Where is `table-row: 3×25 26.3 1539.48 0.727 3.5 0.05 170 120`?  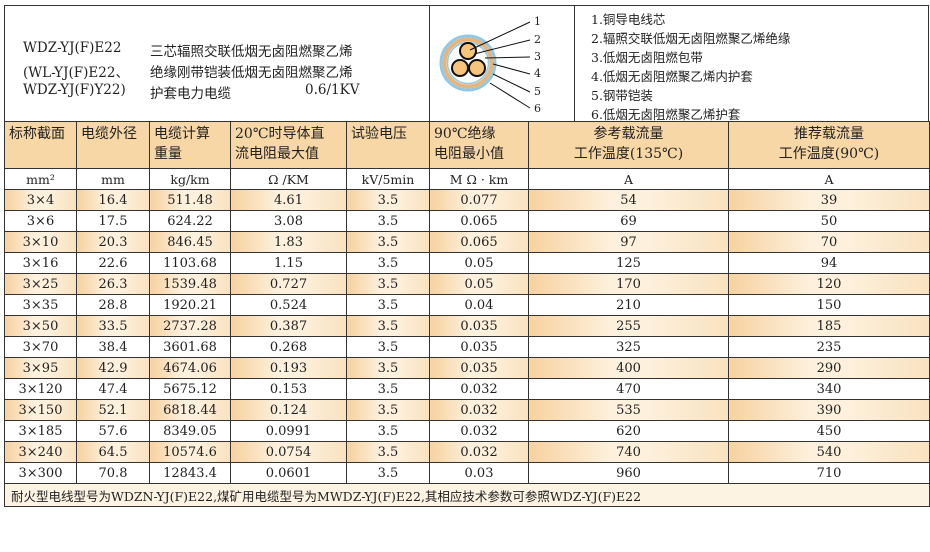
table-row: 3×25 26.3 1539.48 0.727 3.5 0.05 170 120 is located at coordinates (467, 284).